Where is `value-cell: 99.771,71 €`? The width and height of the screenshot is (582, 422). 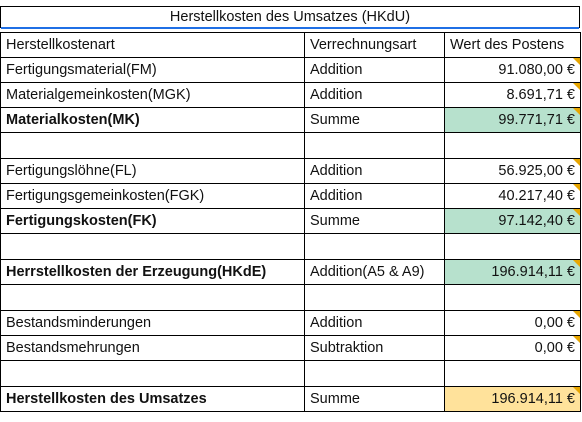 value-cell: 99.771,71 € is located at coordinates (512, 120).